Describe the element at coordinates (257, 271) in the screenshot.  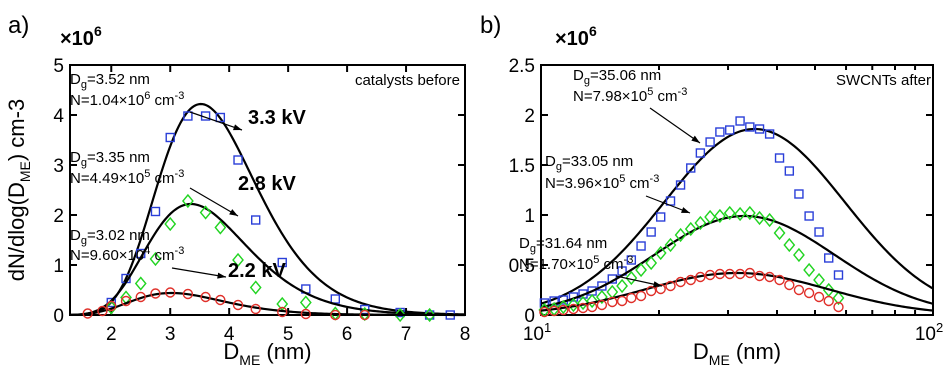
I see `voltage-label: 2.2 kV` at that location.